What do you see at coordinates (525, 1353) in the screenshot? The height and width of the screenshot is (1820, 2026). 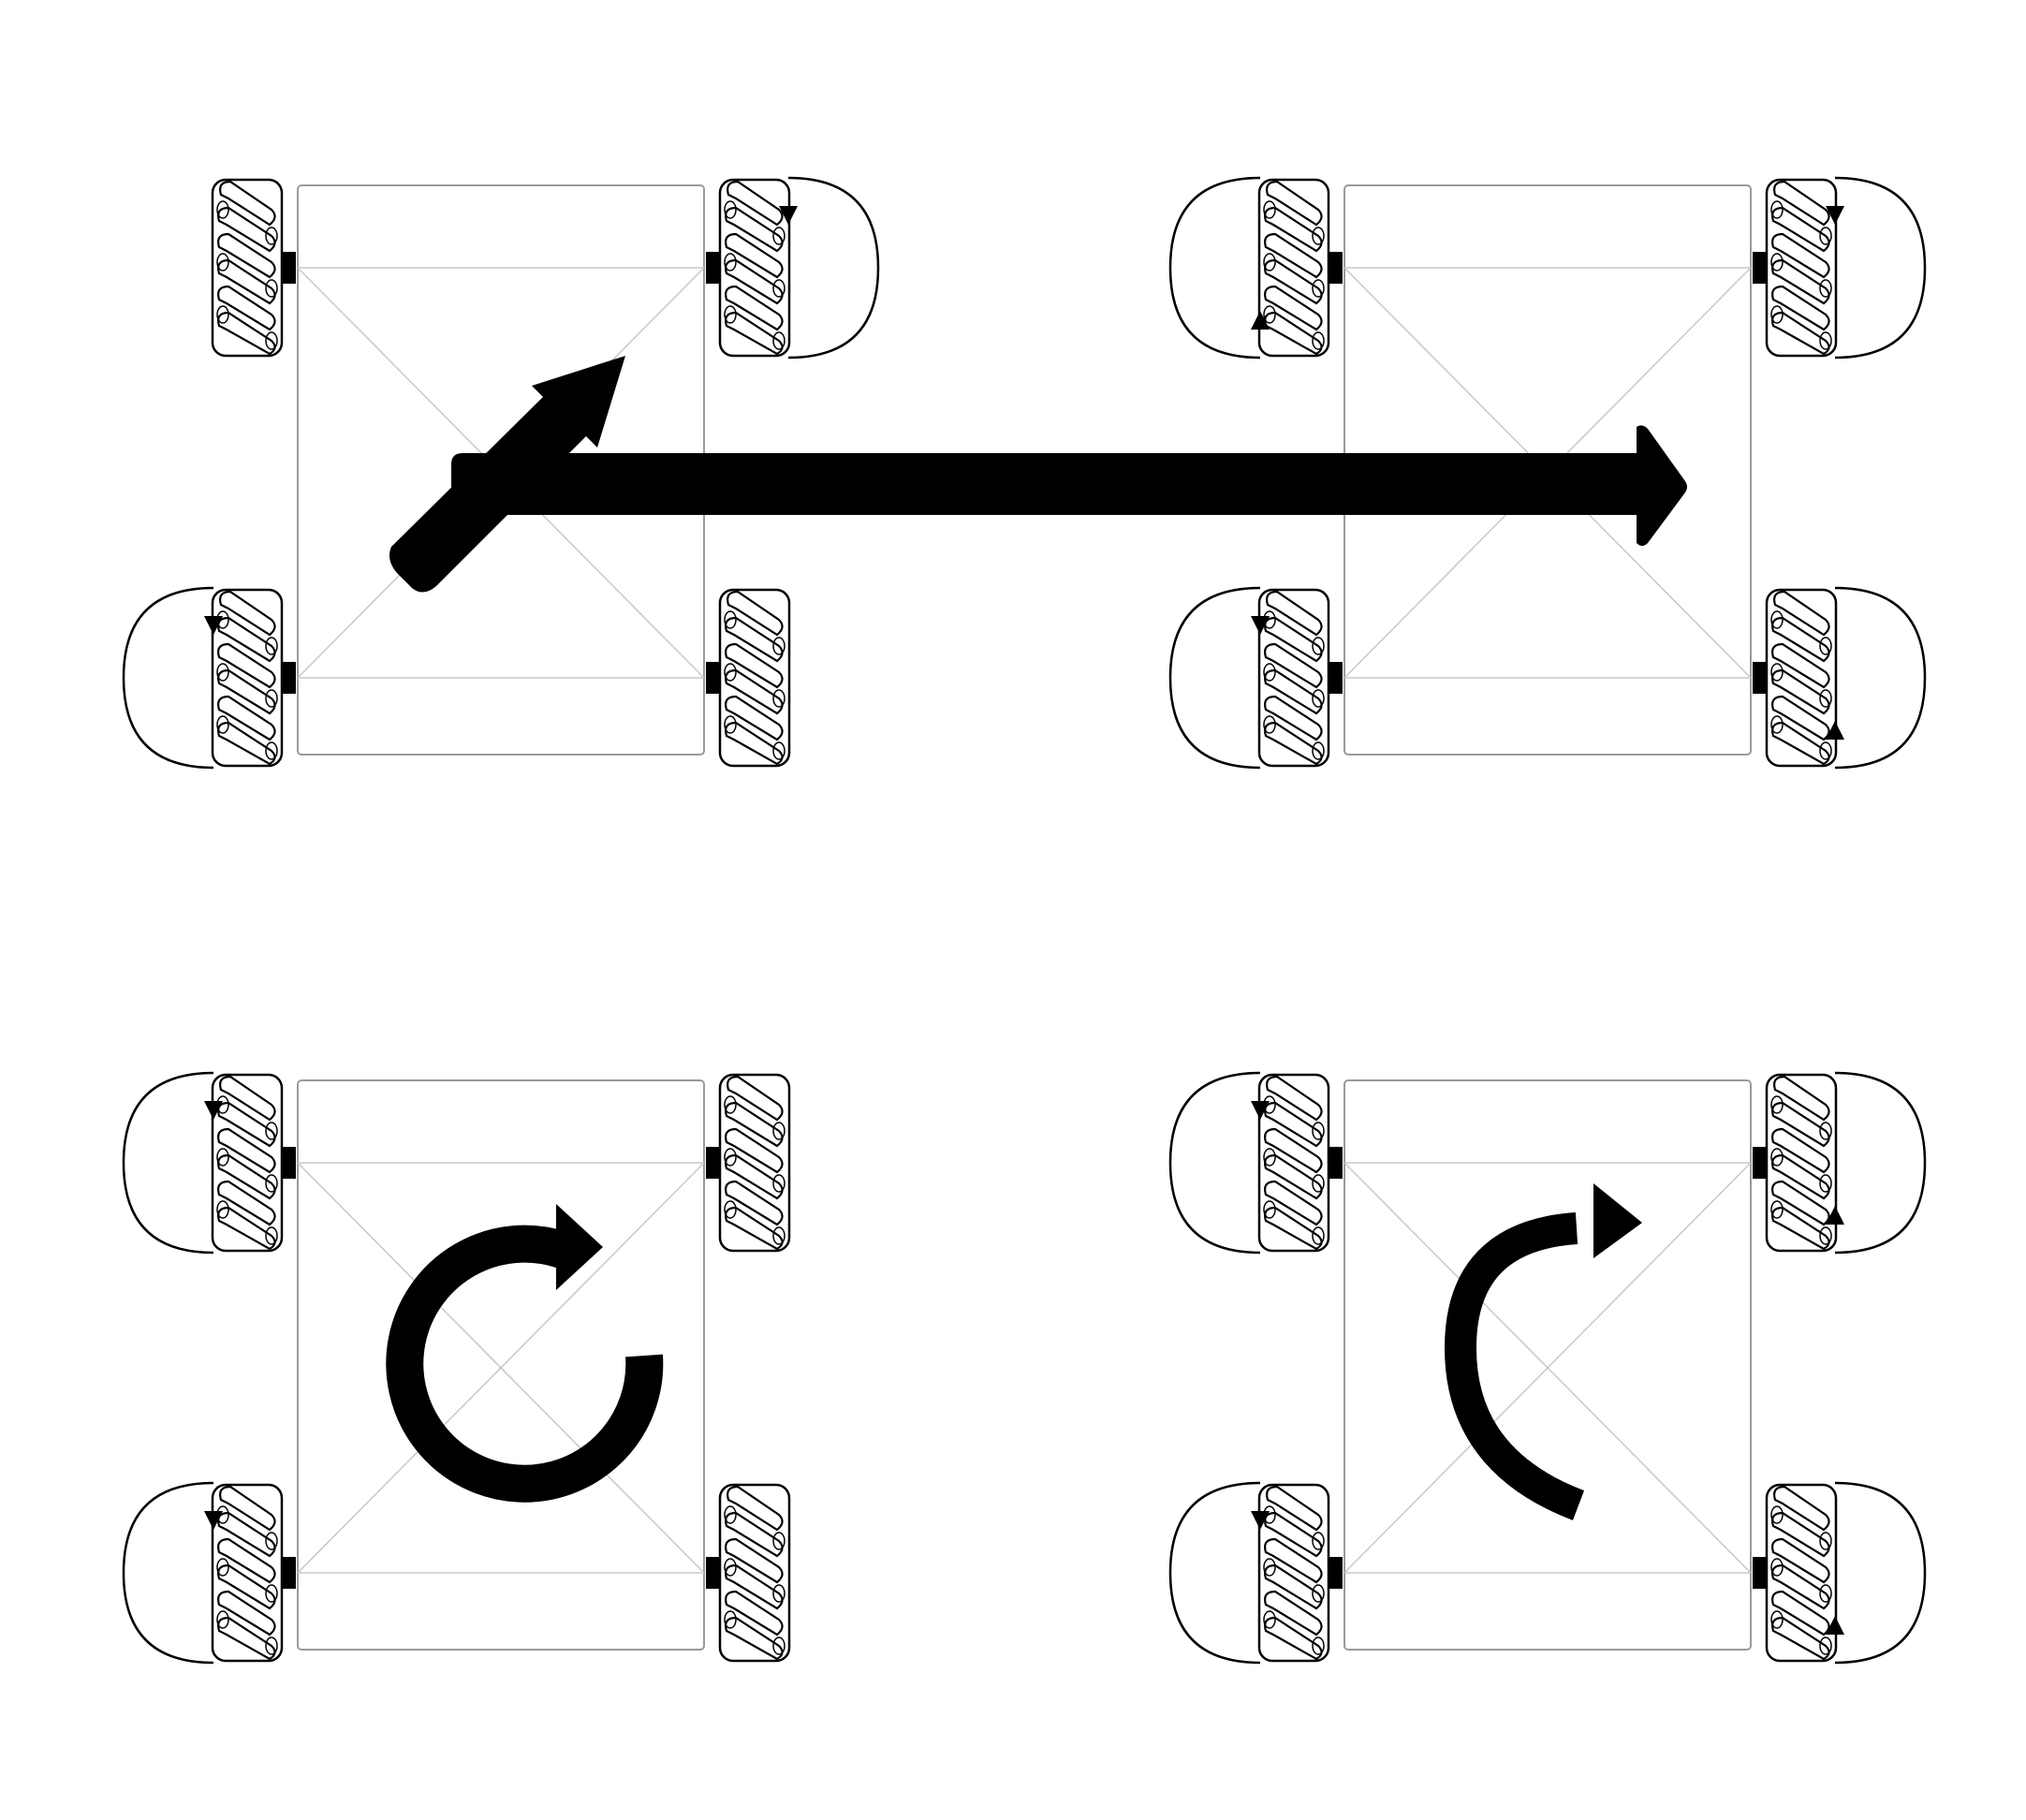 I see `rotate-arrow-icon` at bounding box center [525, 1353].